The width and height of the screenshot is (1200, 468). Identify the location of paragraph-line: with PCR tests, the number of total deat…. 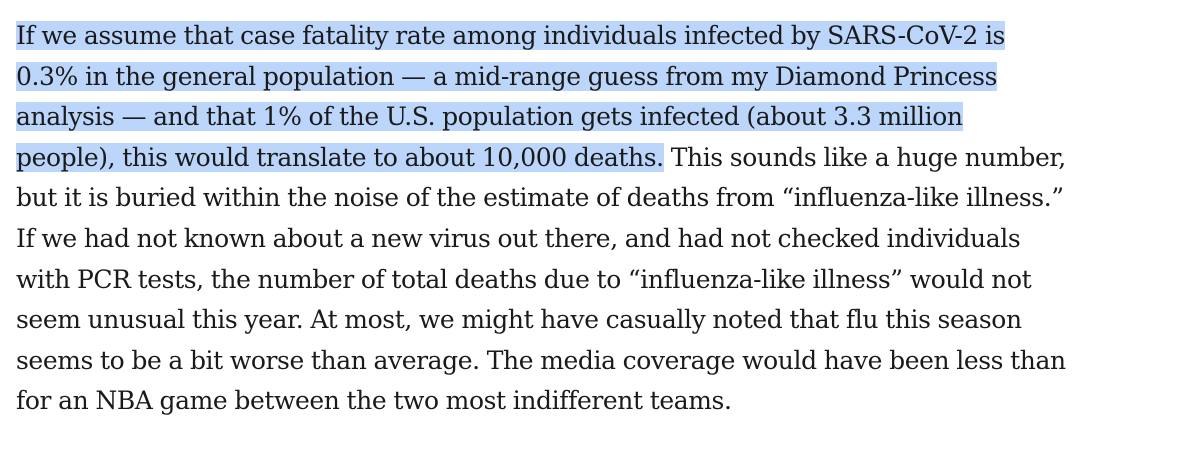
(524, 279).